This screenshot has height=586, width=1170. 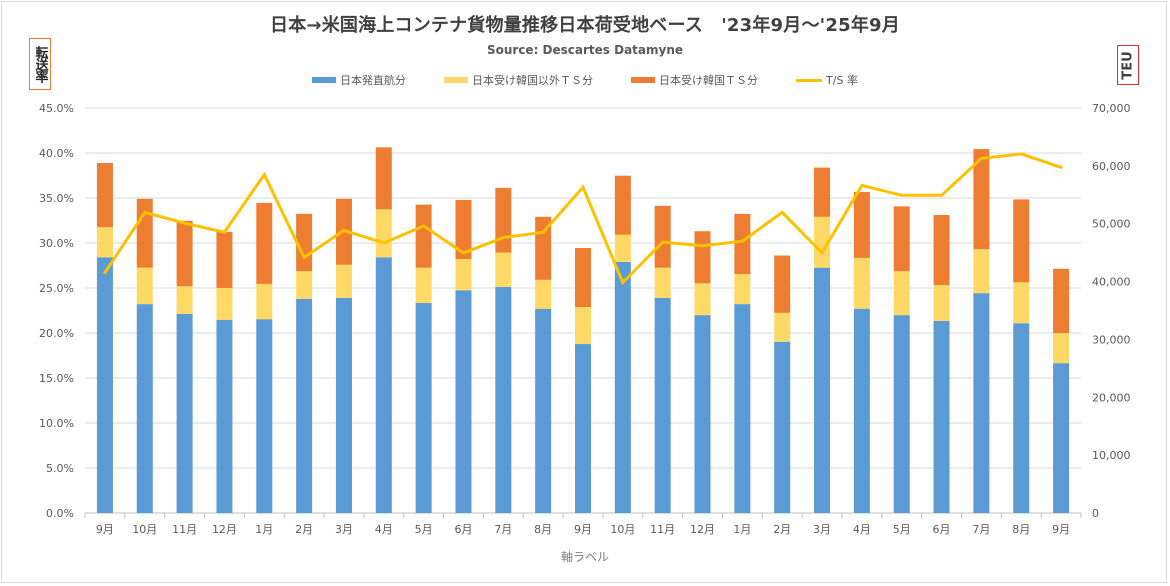 What do you see at coordinates (1111, 166) in the screenshot?
I see `y-right-tick-label: 60,000` at bounding box center [1111, 166].